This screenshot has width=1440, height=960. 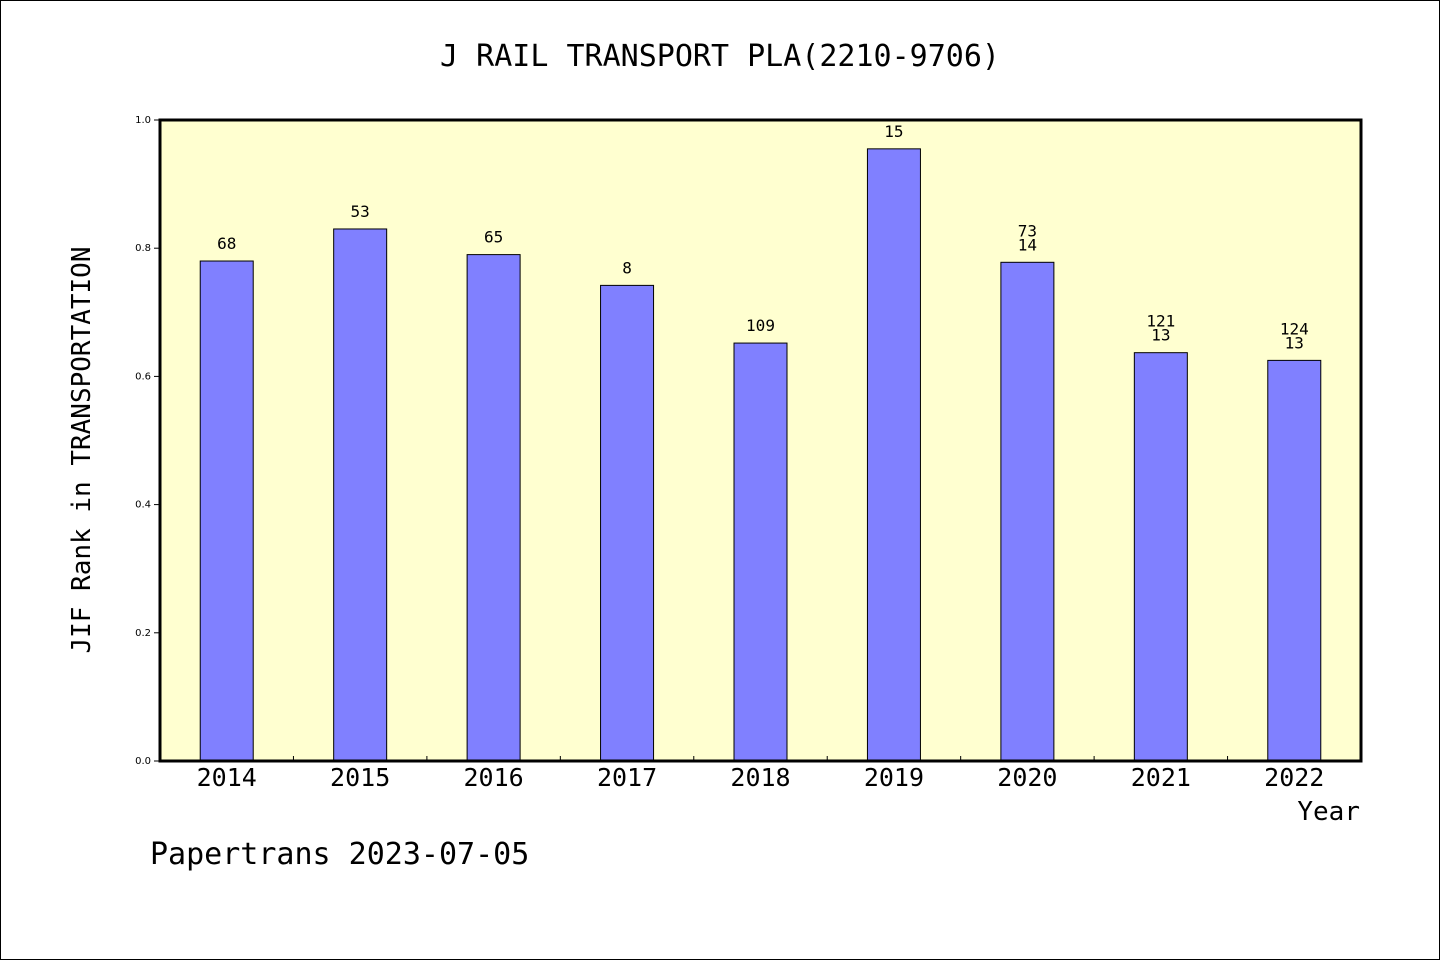 I want to click on x-tick-label: 2015, so click(x=360, y=777).